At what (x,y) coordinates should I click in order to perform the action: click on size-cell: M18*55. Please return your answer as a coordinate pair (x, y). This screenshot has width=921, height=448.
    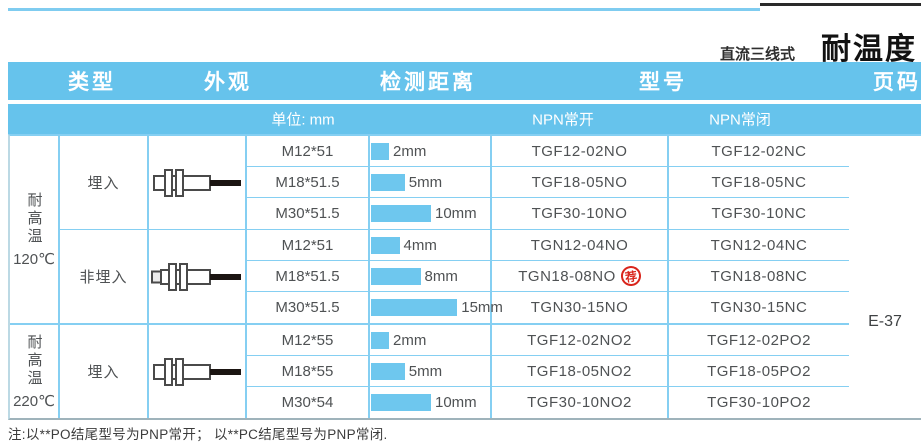
    Looking at the image, I should click on (308, 371).